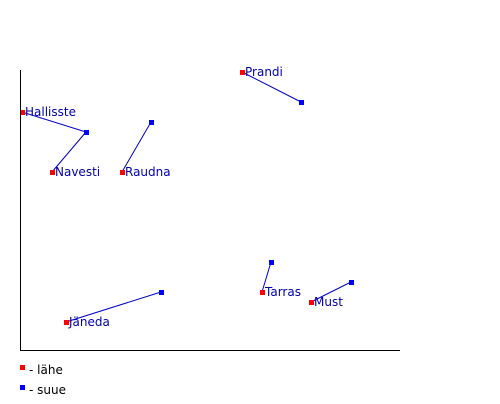 This screenshot has width=500, height=404. I want to click on start-point-must, so click(311, 302).